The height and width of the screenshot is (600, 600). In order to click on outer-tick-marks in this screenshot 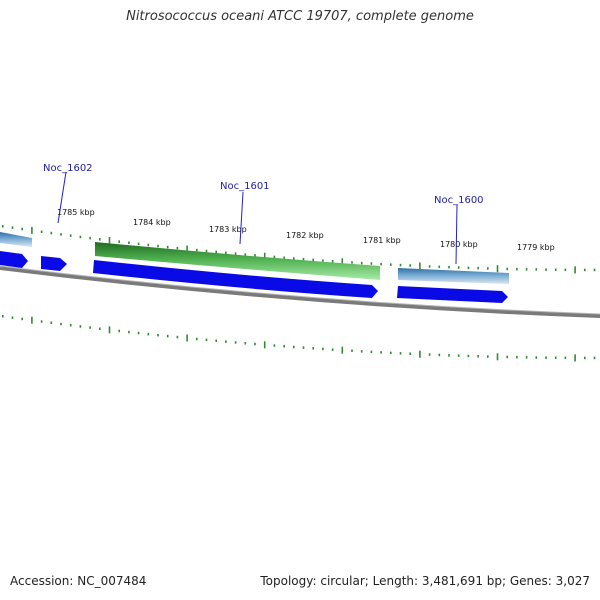, I will do `click(299, 249)`.